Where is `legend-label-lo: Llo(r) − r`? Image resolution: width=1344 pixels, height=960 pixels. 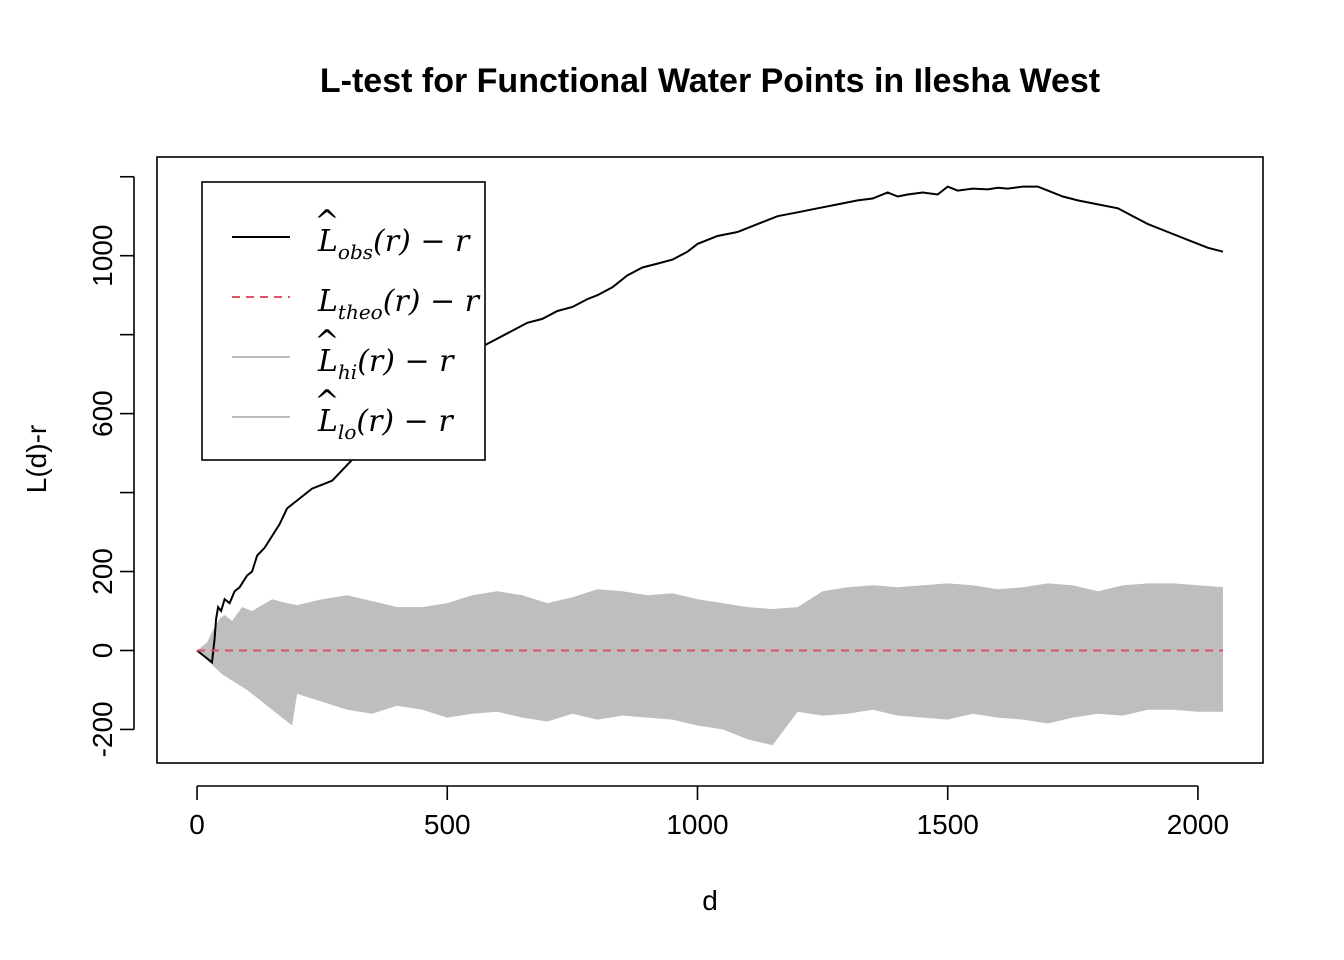
legend-label-lo: Llo(r) − r is located at coordinates (385, 424).